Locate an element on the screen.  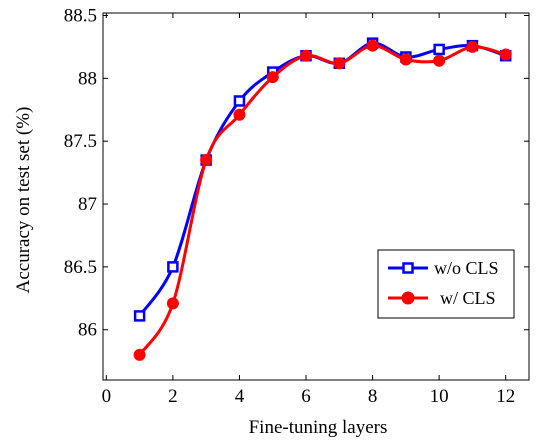
x-tick-label: 0 is located at coordinates (107, 396).